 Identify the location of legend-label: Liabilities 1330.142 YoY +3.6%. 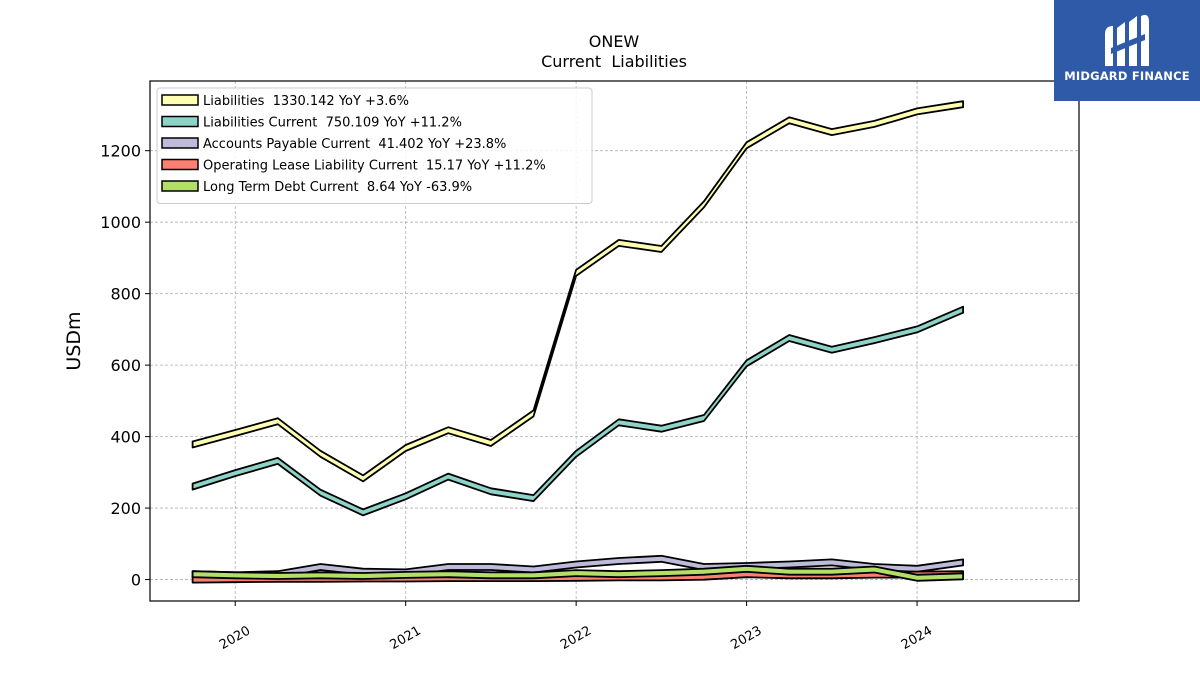
(306, 101).